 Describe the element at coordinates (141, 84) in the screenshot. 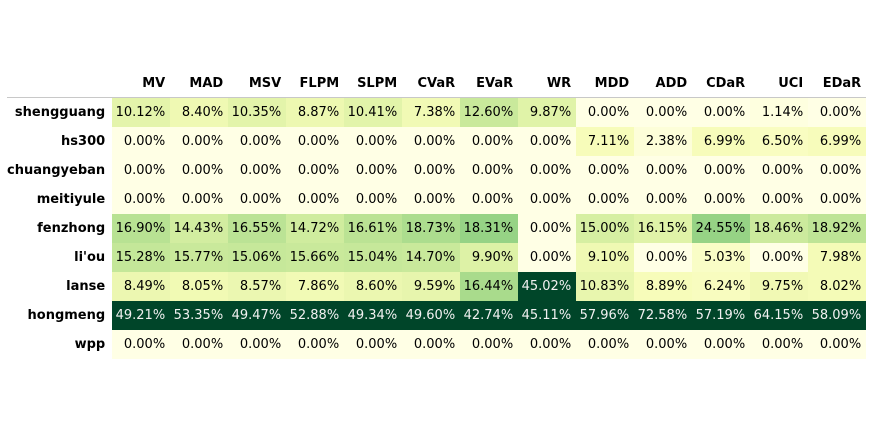

I see `column-header: MV` at that location.